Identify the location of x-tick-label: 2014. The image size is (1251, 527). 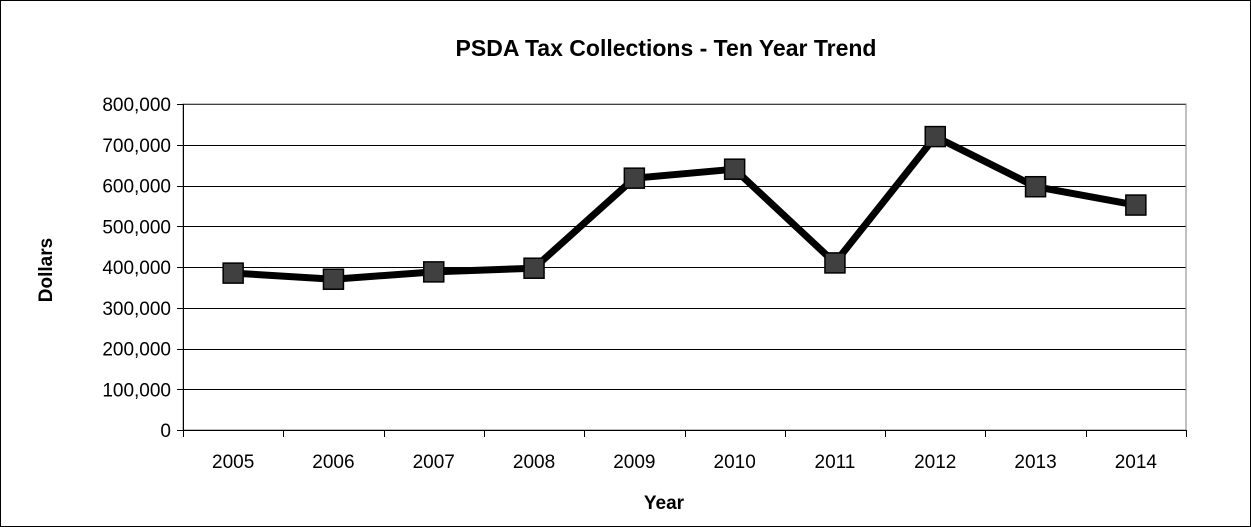
(1136, 462).